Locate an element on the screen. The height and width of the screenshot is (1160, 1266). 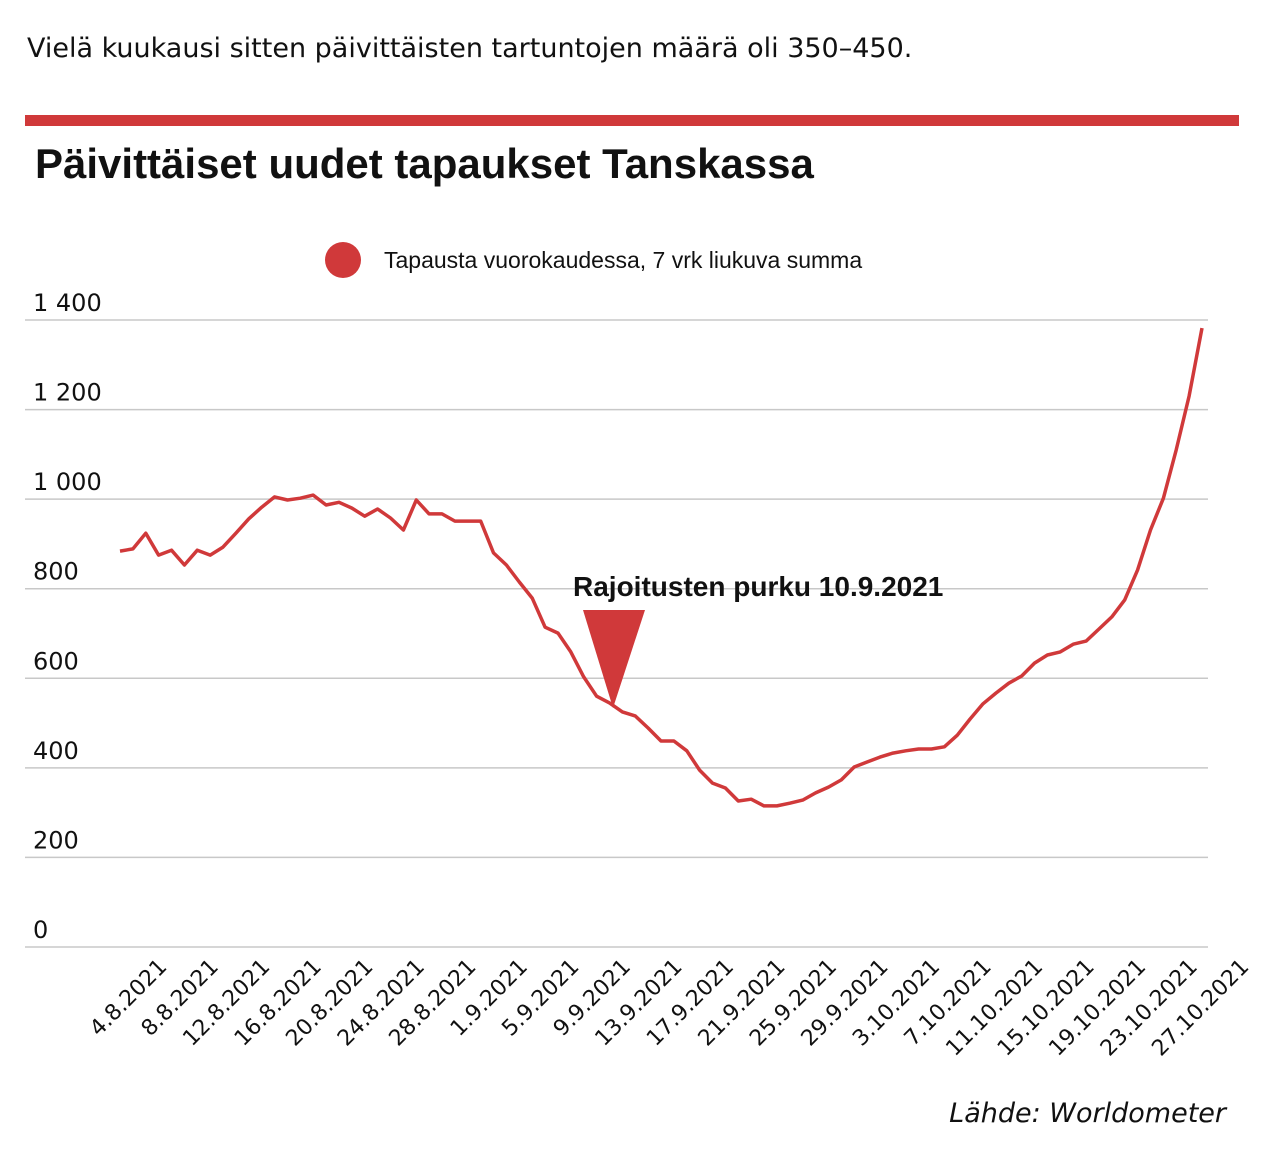
y-tick-label: 600 is located at coordinates (56, 661).